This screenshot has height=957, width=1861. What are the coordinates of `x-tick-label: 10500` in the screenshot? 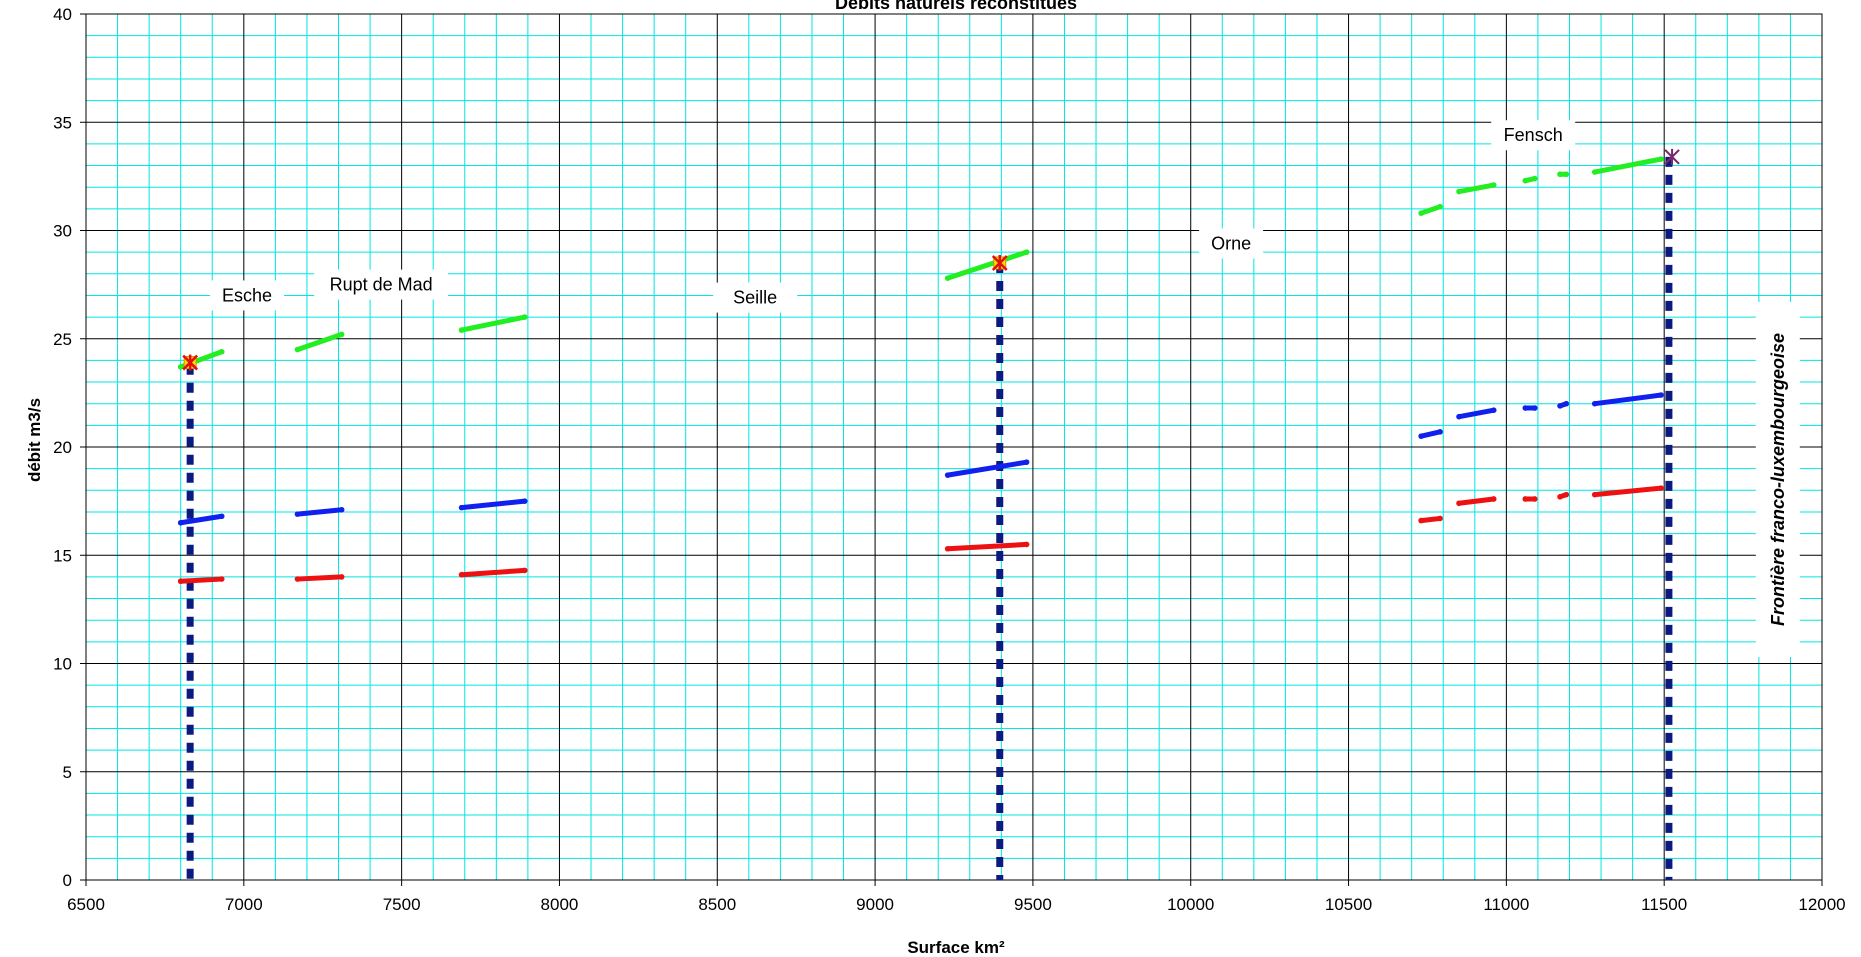 It's located at (1348, 904).